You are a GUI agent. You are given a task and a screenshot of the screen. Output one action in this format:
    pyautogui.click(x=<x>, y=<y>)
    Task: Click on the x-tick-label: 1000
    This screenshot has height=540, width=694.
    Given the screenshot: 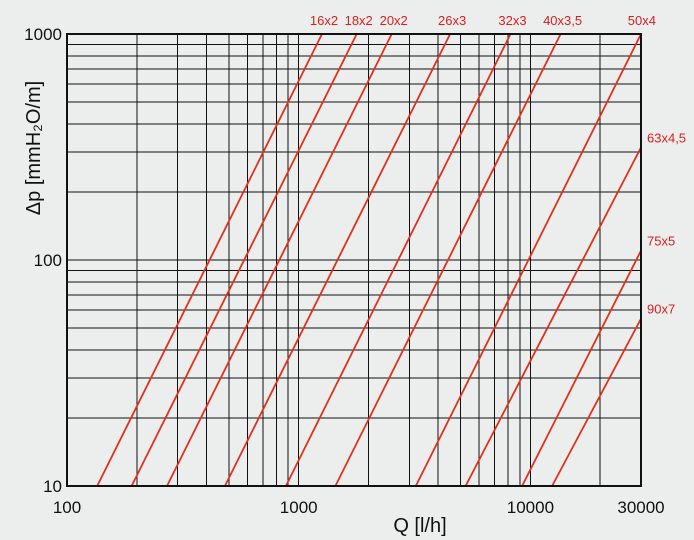 What is the action you would take?
    pyautogui.click(x=299, y=507)
    